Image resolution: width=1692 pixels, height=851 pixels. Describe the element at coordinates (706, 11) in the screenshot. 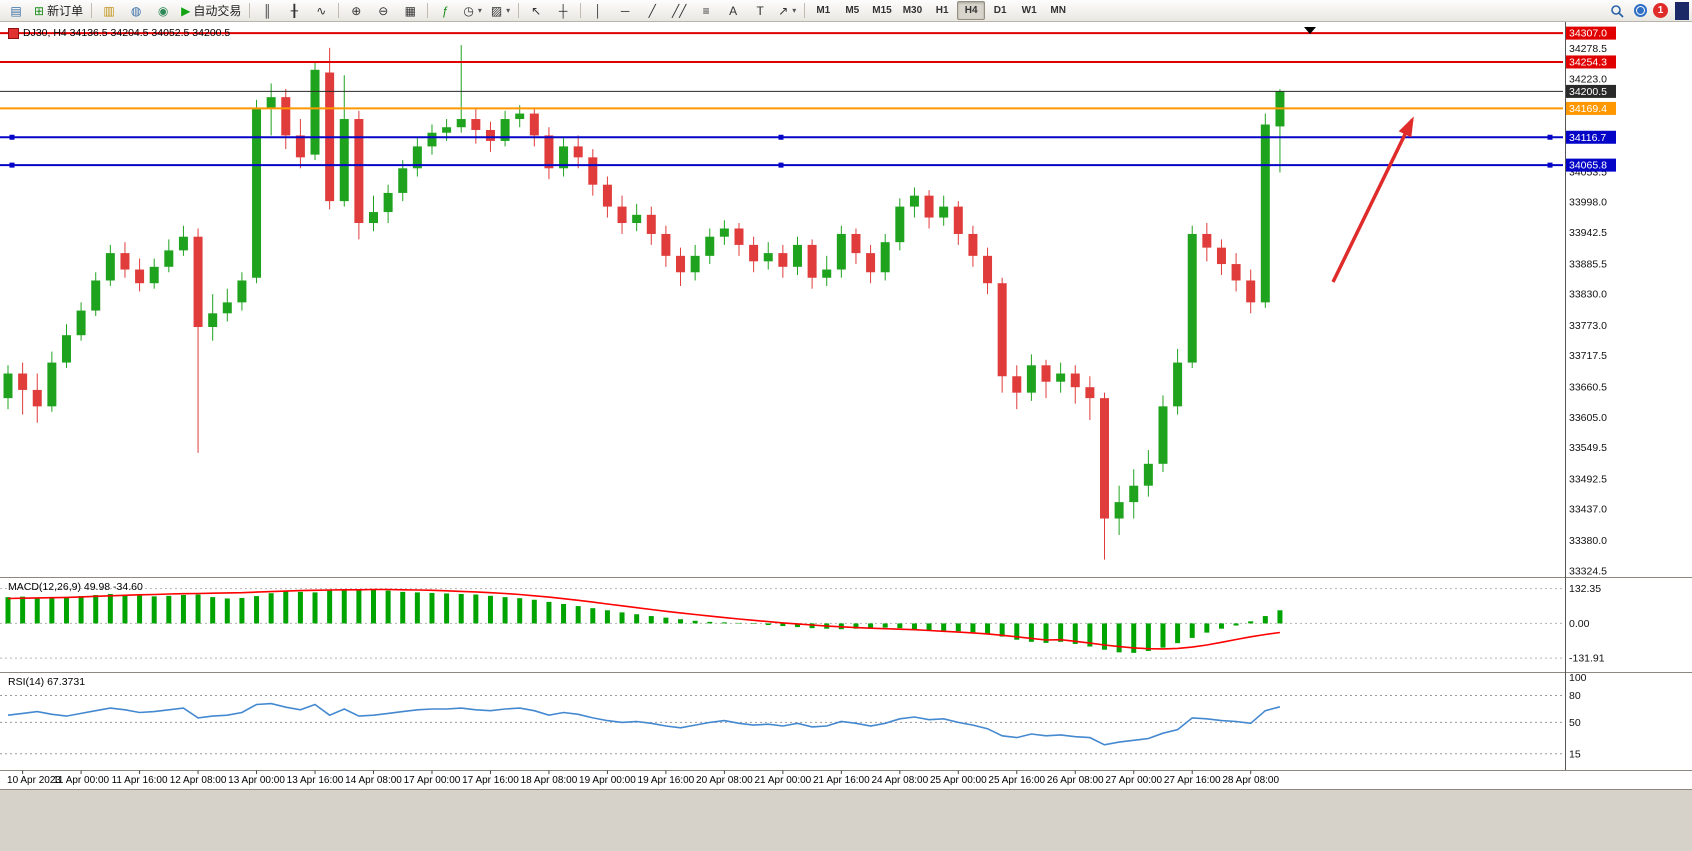

I see `fibonacci-button: ≡` at that location.